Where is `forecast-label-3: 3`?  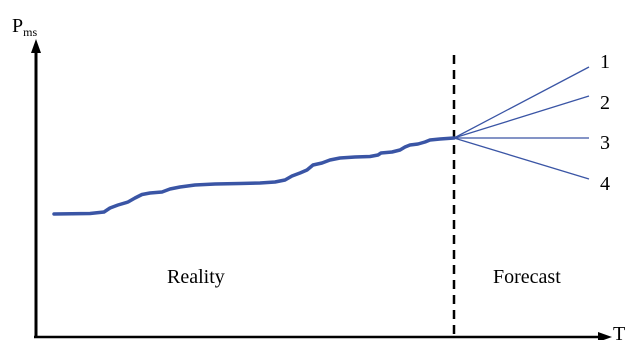
forecast-label-3: 3 is located at coordinates (605, 143).